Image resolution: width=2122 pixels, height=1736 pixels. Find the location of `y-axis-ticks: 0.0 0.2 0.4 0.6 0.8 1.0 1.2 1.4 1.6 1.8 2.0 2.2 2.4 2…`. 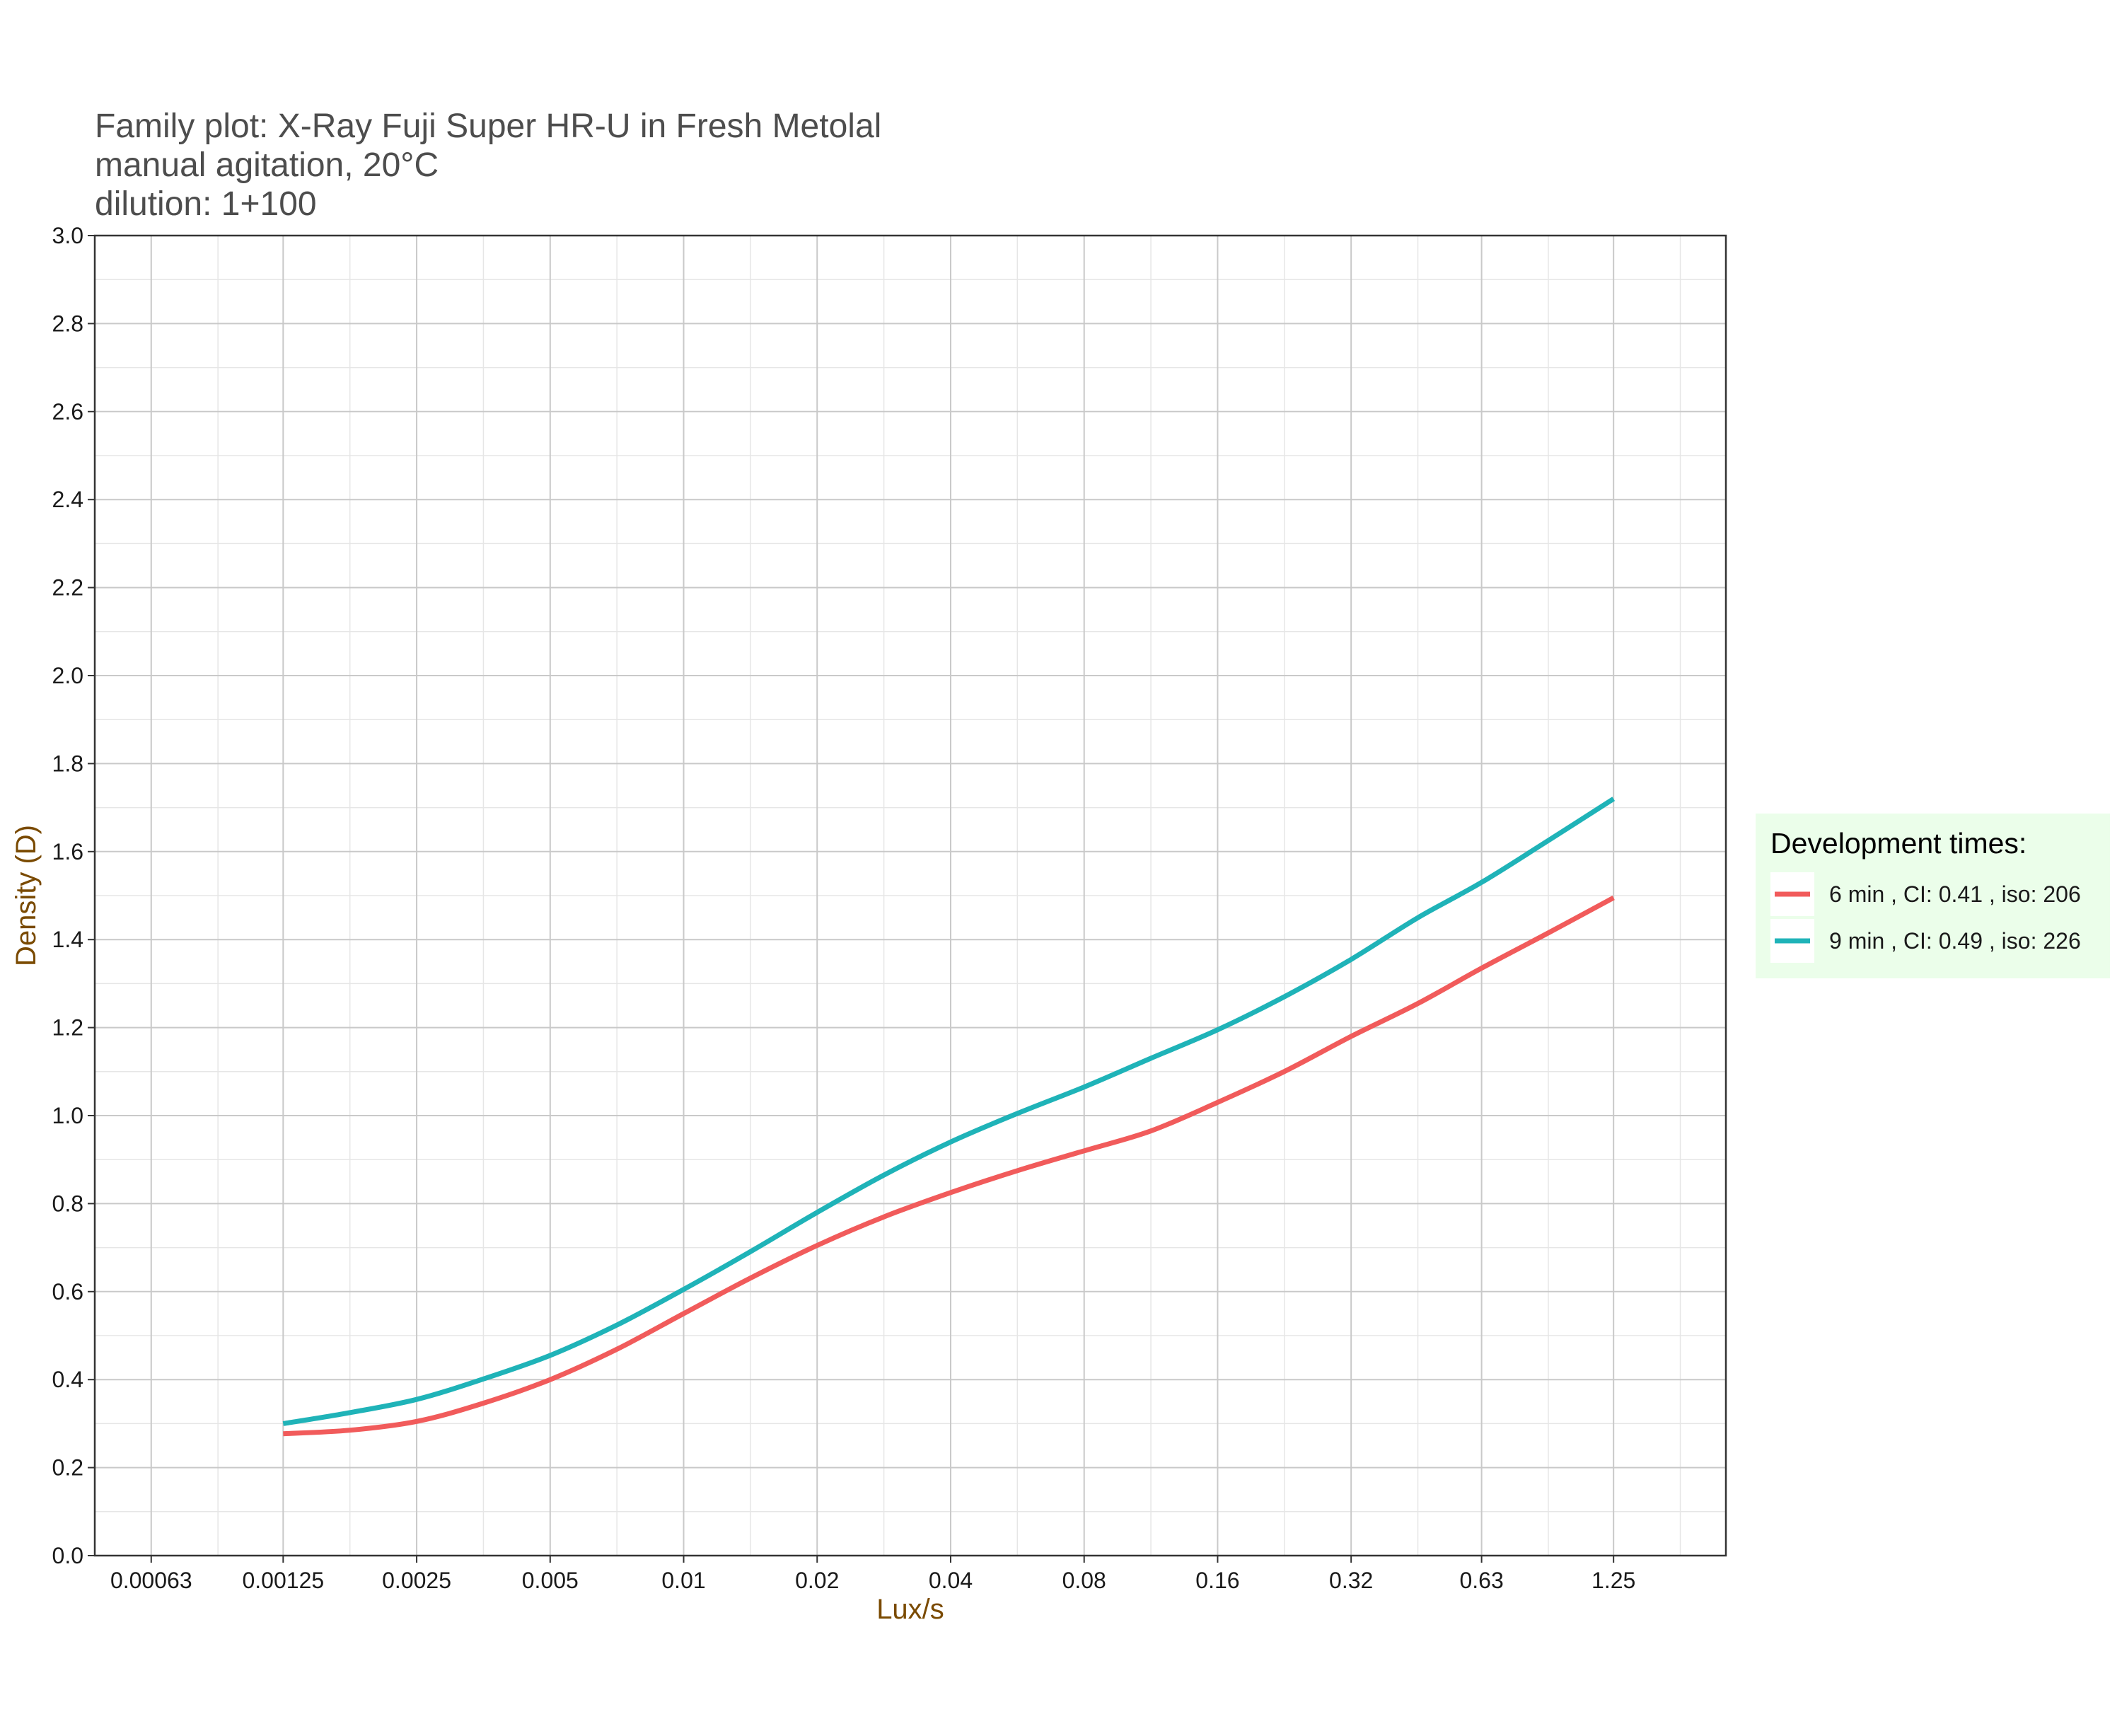

y-axis-ticks: 0.0 0.2 0.4 0.6 0.8 1.0 1.2 1.4 1.6 1.8 2.0 2.2 2.4 2… is located at coordinates (73, 895).